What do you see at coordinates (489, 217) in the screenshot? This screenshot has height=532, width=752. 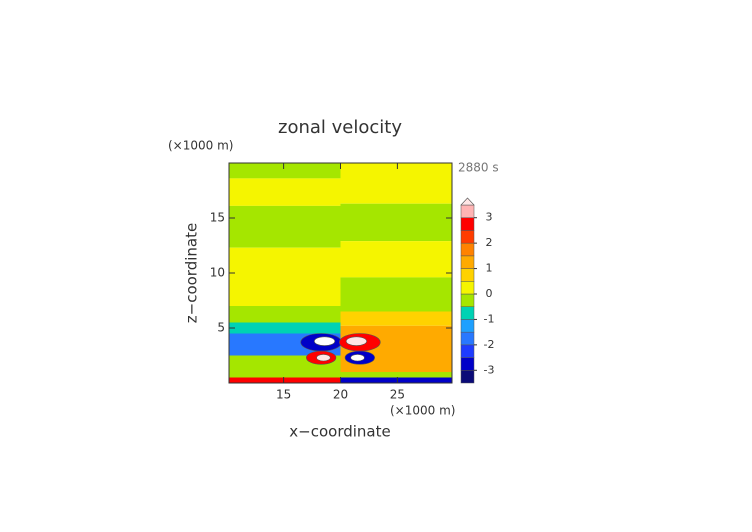 I see `colorbar-tick-label: 3` at bounding box center [489, 217].